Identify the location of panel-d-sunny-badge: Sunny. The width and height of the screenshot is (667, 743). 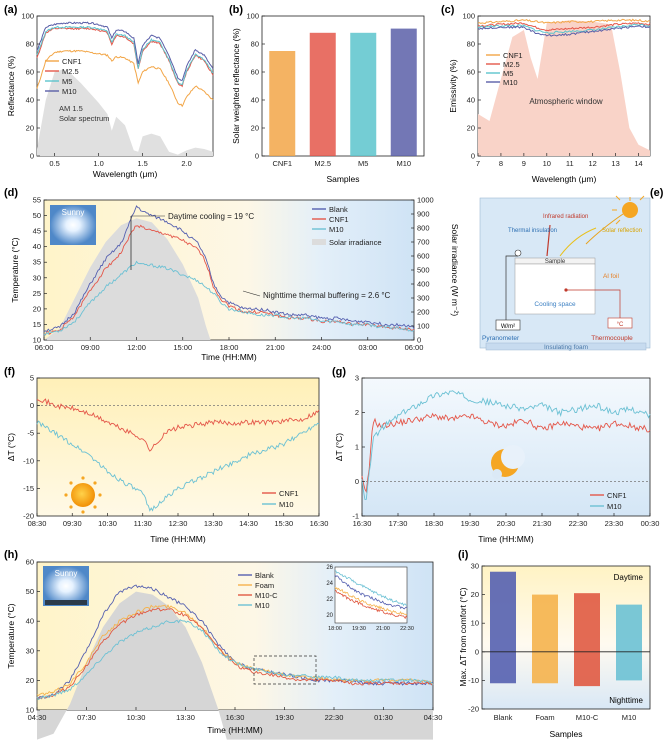
(73, 225).